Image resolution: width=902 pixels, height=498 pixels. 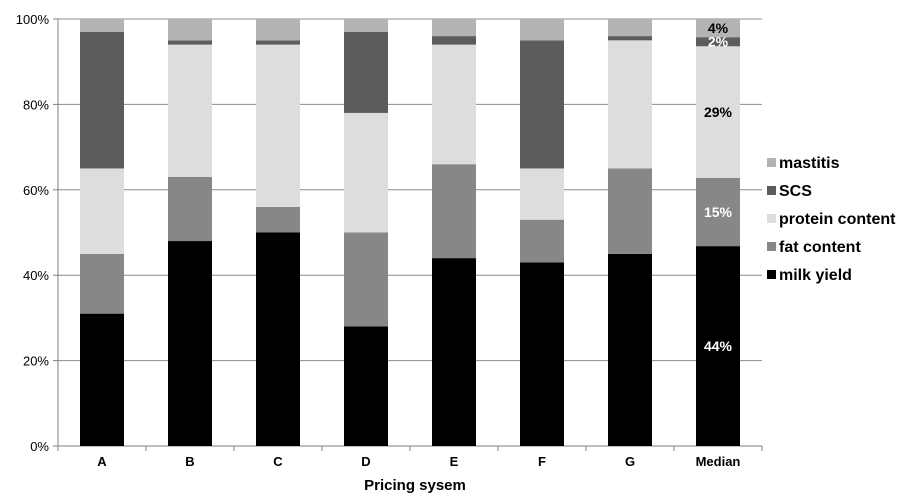 What do you see at coordinates (630, 104) in the screenshot?
I see `bar-g-protein-content` at bounding box center [630, 104].